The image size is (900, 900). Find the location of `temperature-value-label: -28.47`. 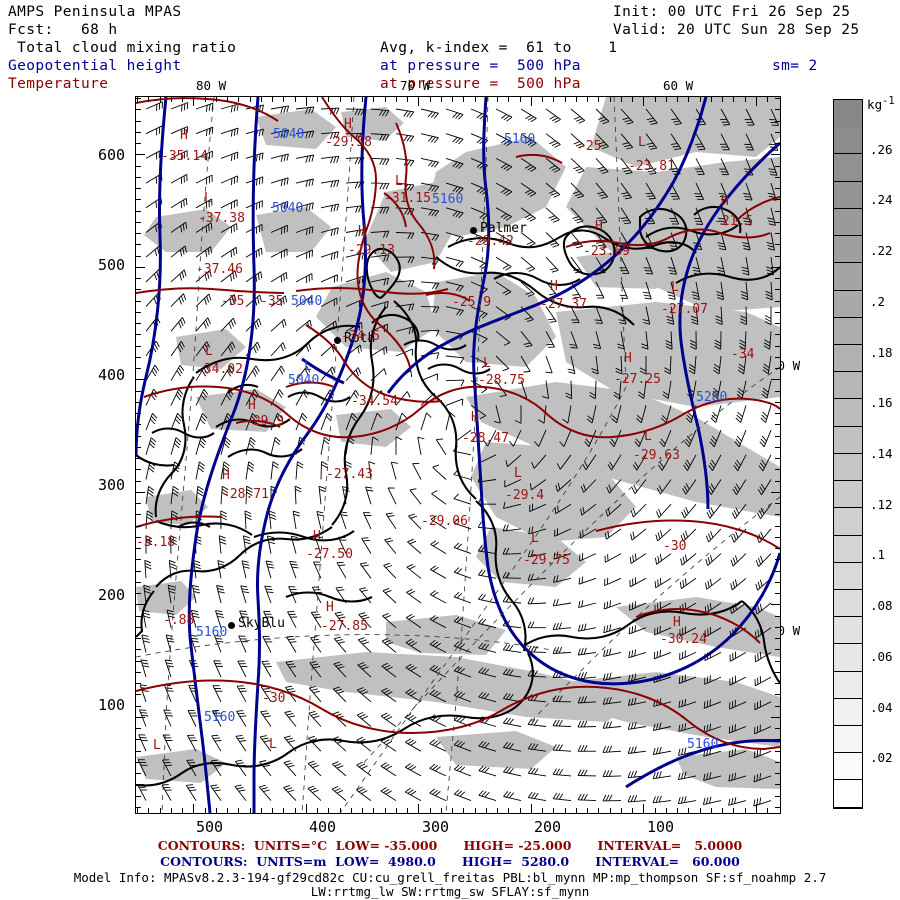

temperature-value-label: -28.47 is located at coordinates (485, 438).